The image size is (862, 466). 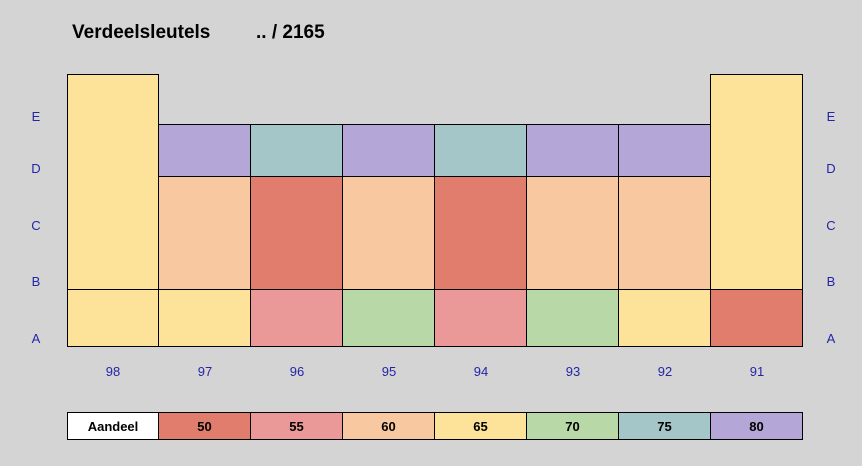 I want to click on legend-swatch-60: 60, so click(x=388, y=426).